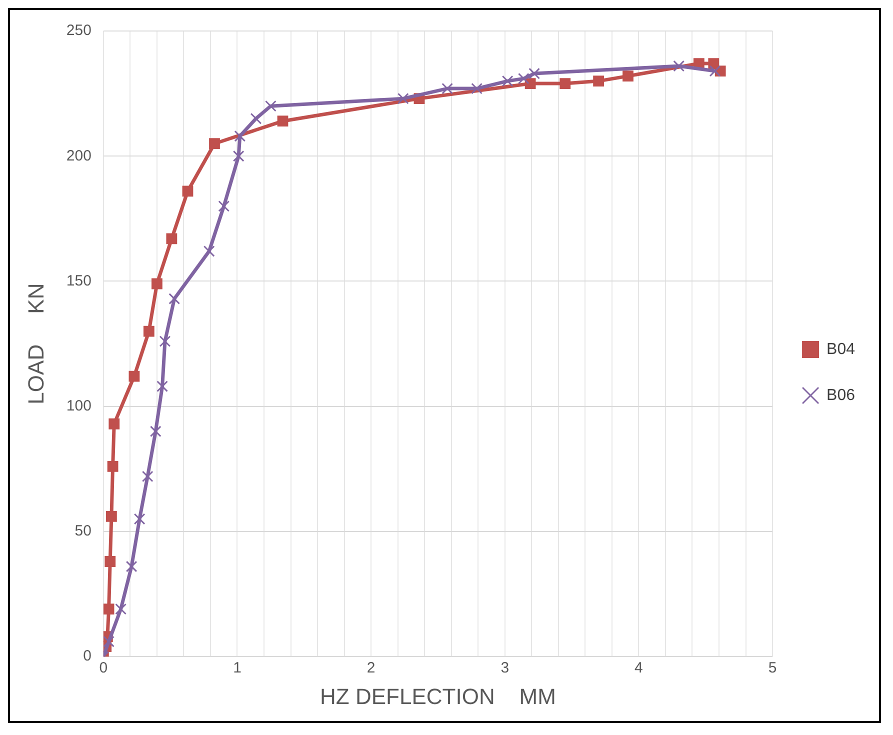 Image resolution: width=893 pixels, height=735 pixels. Describe the element at coordinates (505, 668) in the screenshot. I see `x-tick-label: 3` at that location.